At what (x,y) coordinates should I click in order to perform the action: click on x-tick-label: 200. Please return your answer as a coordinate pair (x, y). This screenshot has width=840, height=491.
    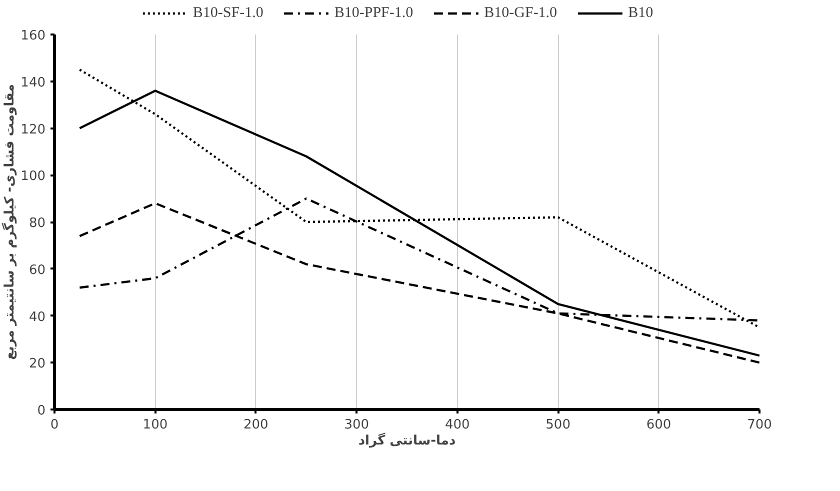
    Looking at the image, I should click on (256, 425).